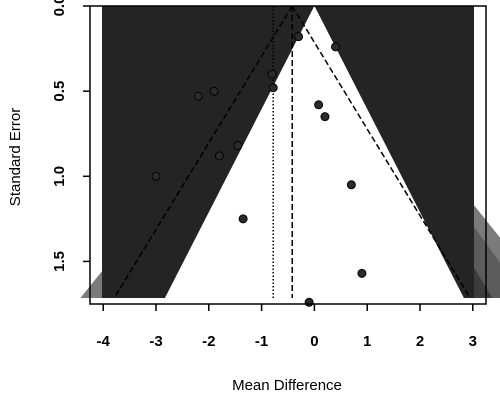 This screenshot has width=500, height=402. Describe the element at coordinates (104, 341) in the screenshot. I see `x-tick-label: -4` at that location.